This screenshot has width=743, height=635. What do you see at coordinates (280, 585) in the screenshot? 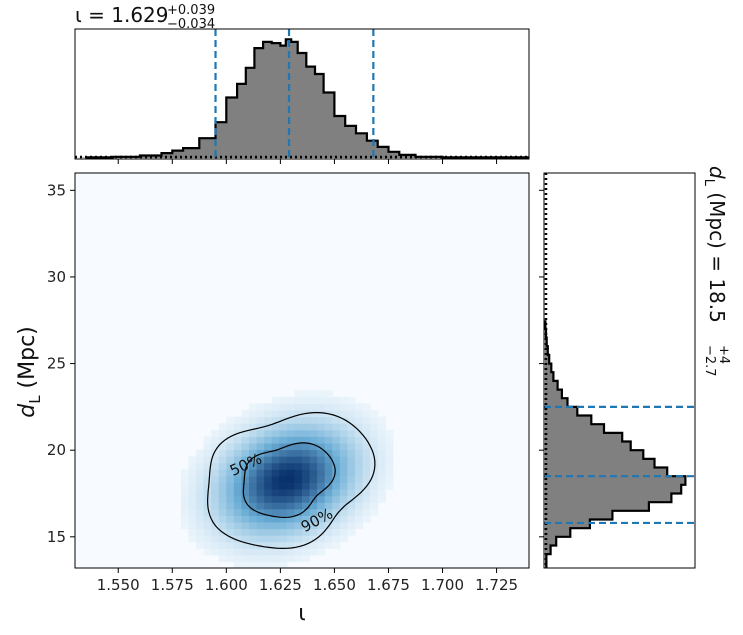
I see `x-tick-label: 1.625` at bounding box center [280, 585].